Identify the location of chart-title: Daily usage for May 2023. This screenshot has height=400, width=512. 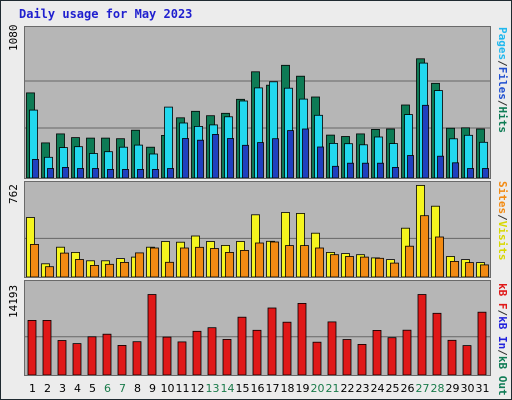
(106, 14).